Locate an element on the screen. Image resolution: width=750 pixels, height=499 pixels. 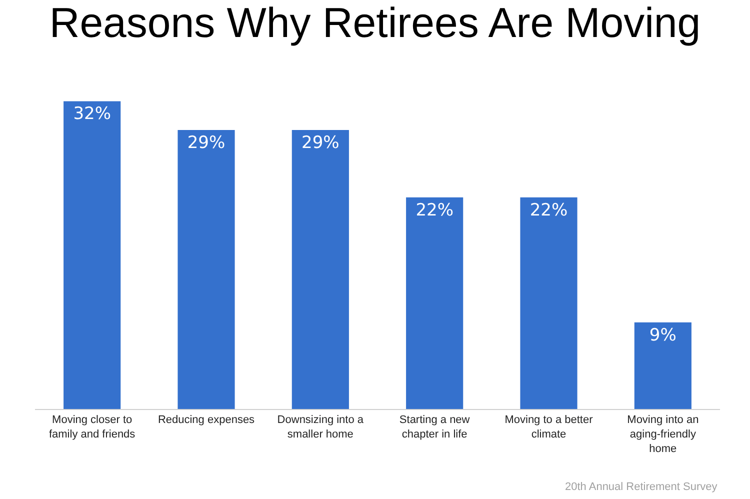
x-tick-label: Moving closer to family and friends is located at coordinates (92, 427).